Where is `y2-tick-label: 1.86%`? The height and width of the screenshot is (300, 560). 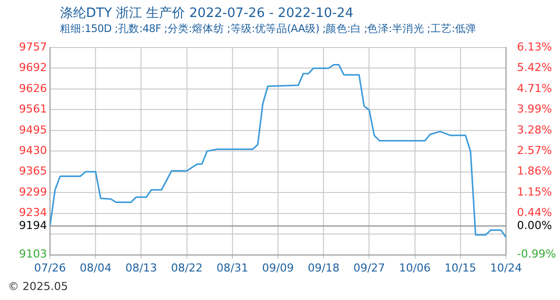 y2-tick-label: 1.86% is located at coordinates (534, 171).